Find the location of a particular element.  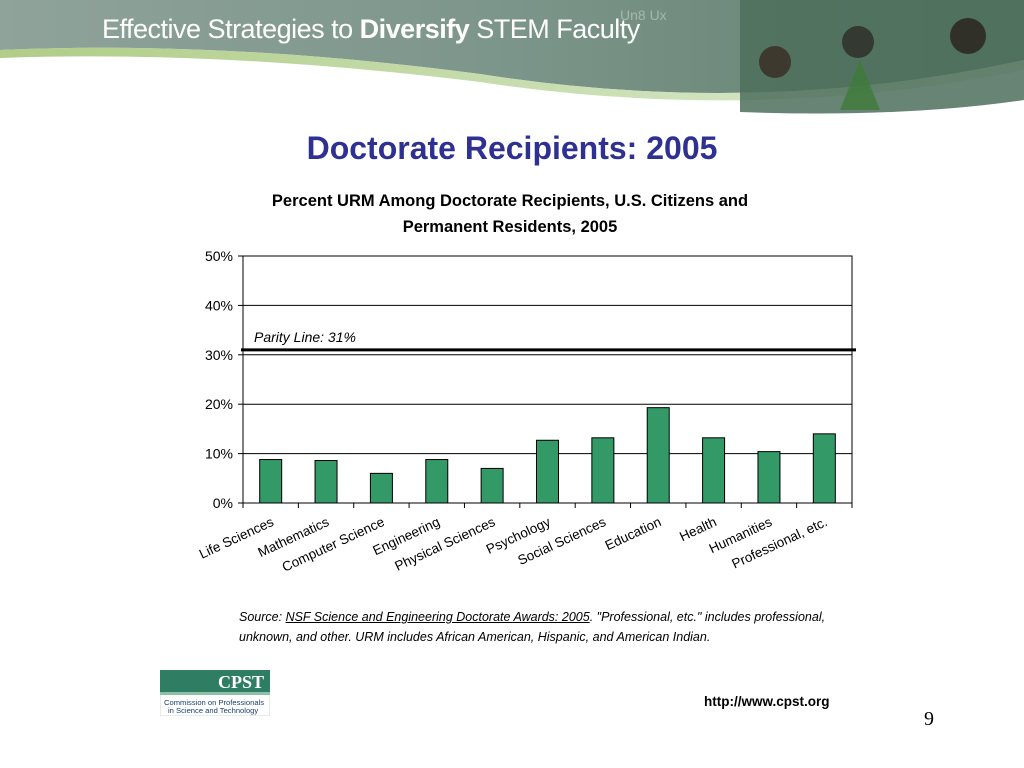

parity-line-label: Parity Line: 31% is located at coordinates (305, 337).